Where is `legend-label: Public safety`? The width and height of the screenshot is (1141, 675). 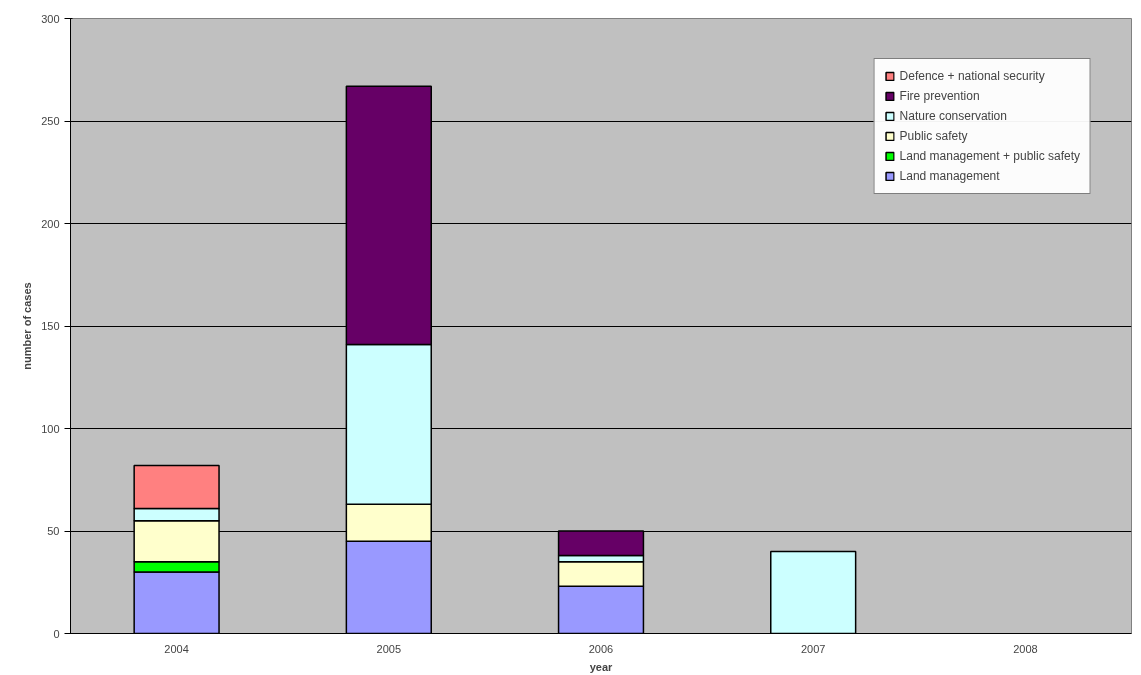 legend-label: Public safety is located at coordinates (933, 136).